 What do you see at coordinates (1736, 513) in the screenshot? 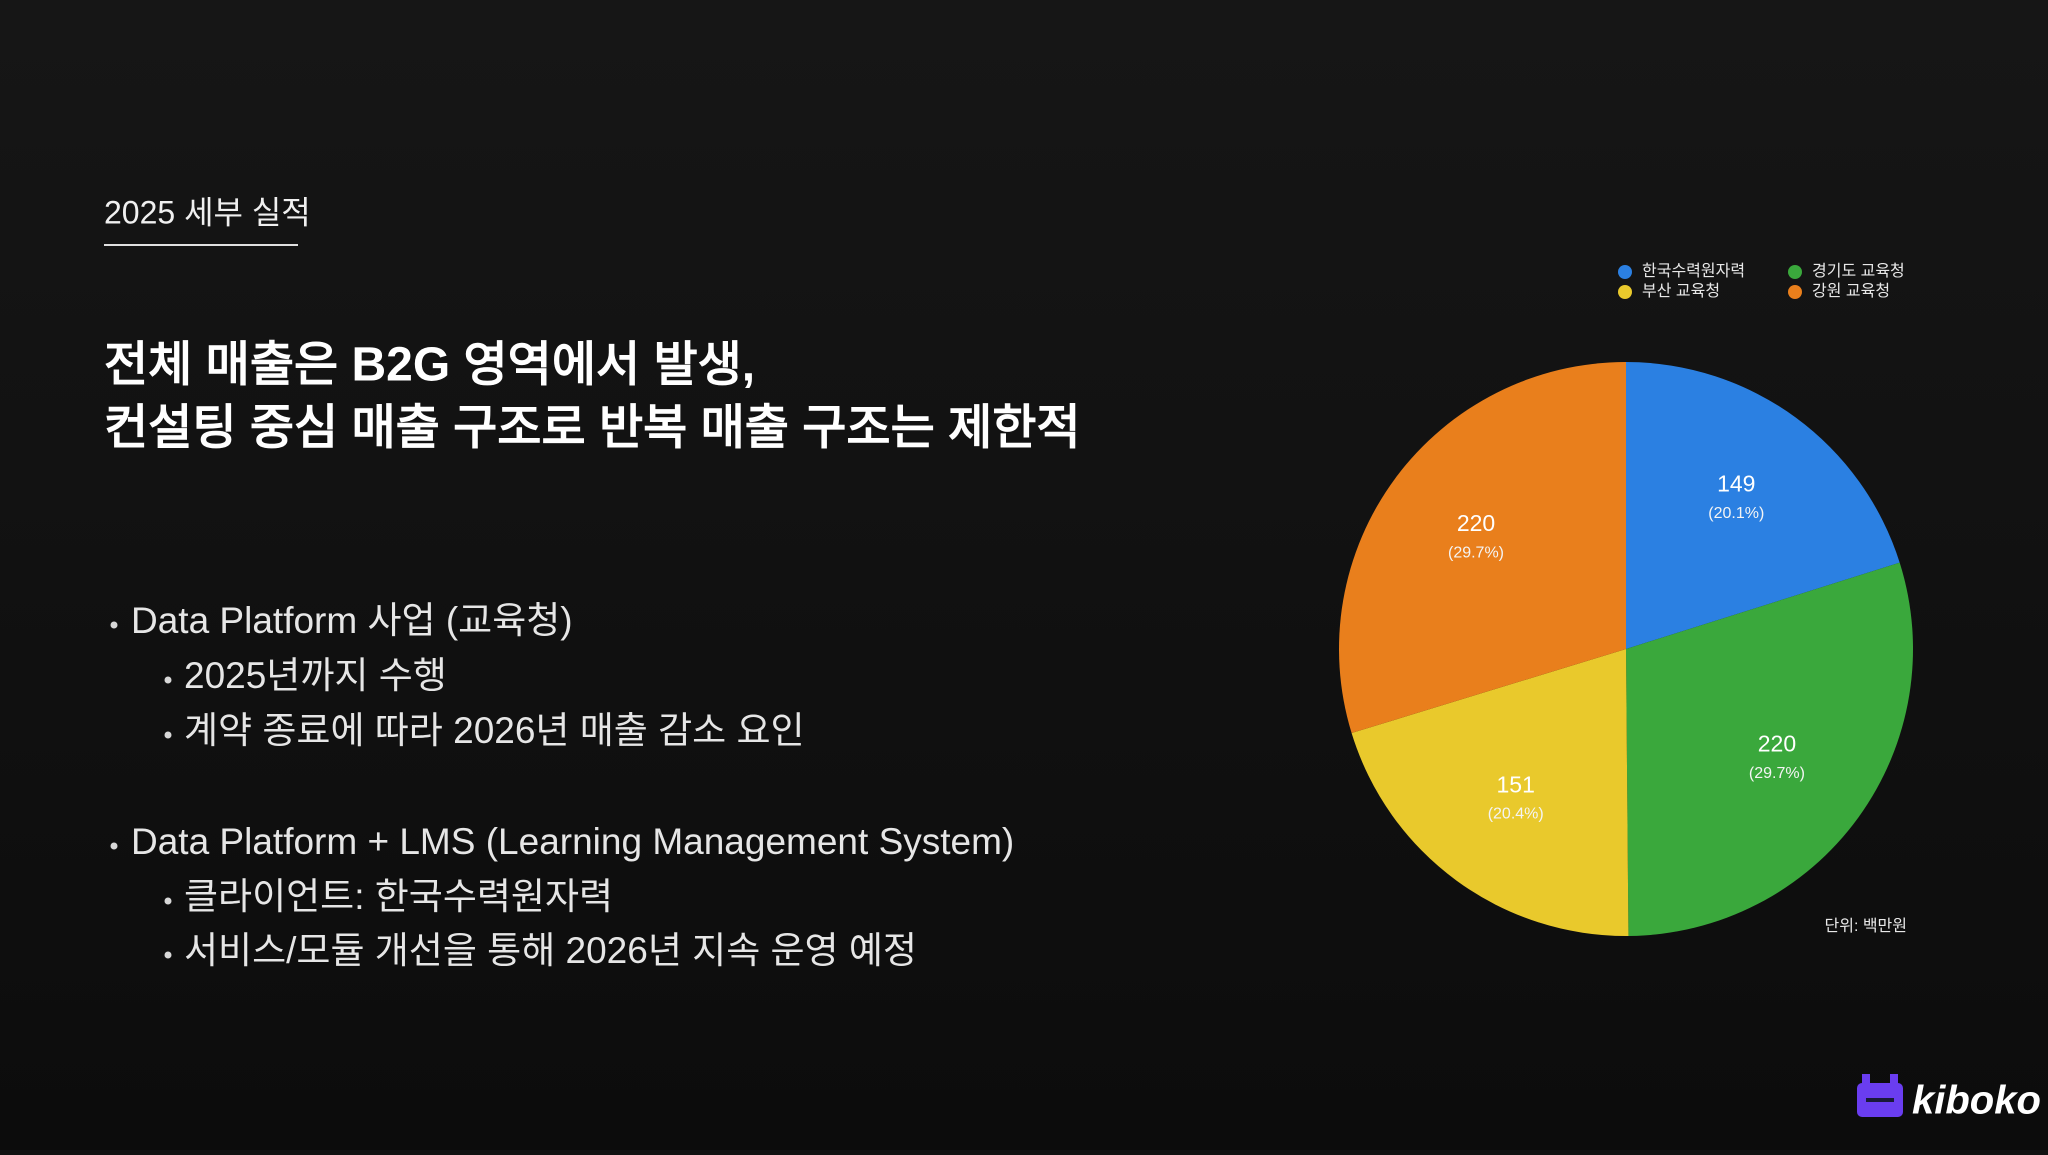
I see `percent-label: (20.1%)` at bounding box center [1736, 513].